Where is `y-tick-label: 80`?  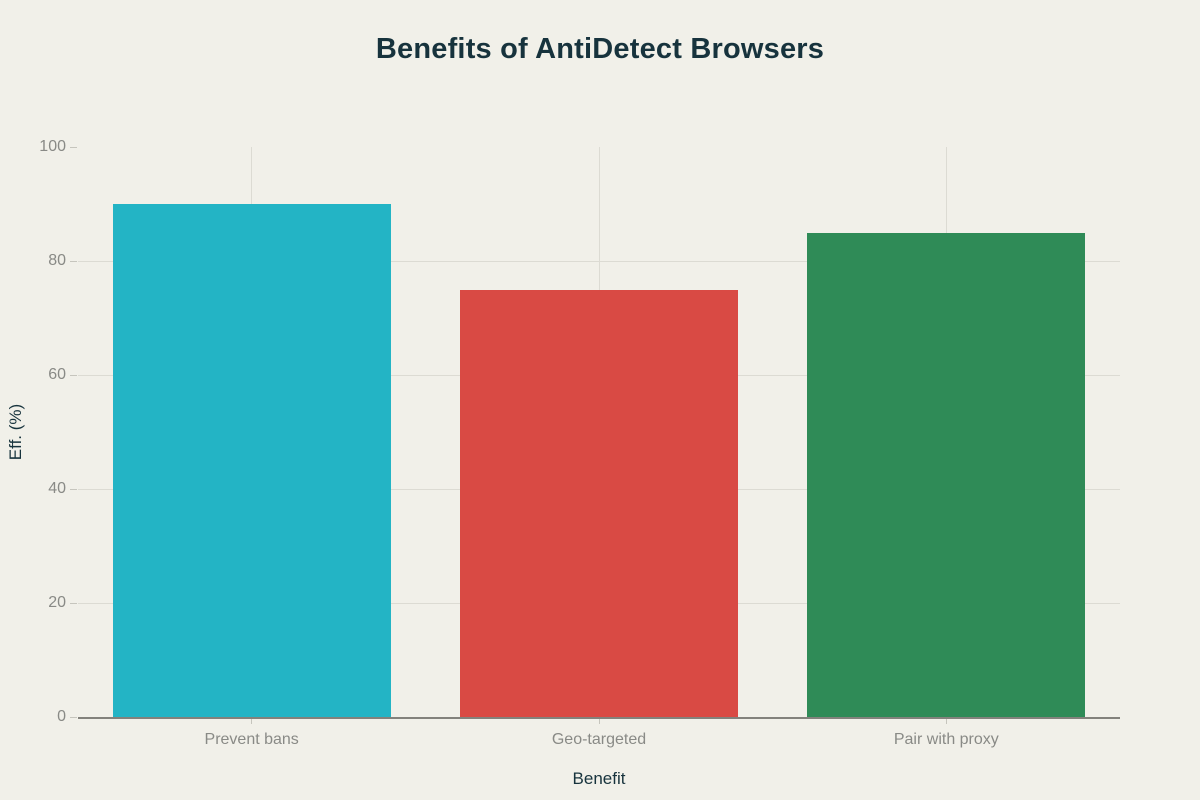
y-tick-label: 80 is located at coordinates (57, 260).